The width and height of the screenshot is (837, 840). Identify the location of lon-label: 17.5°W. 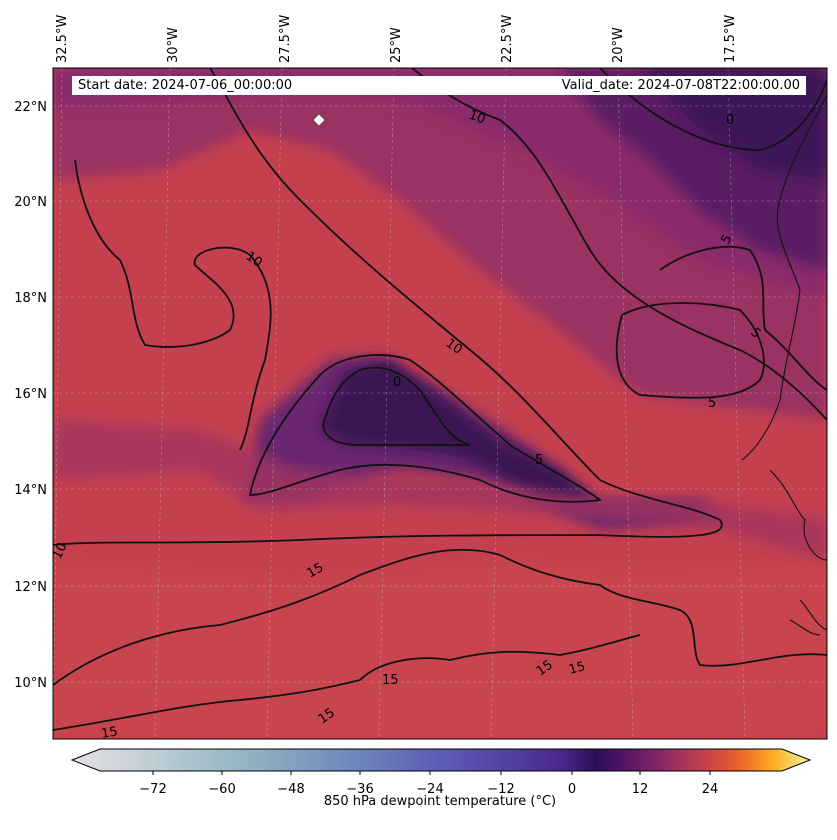
(730, 39).